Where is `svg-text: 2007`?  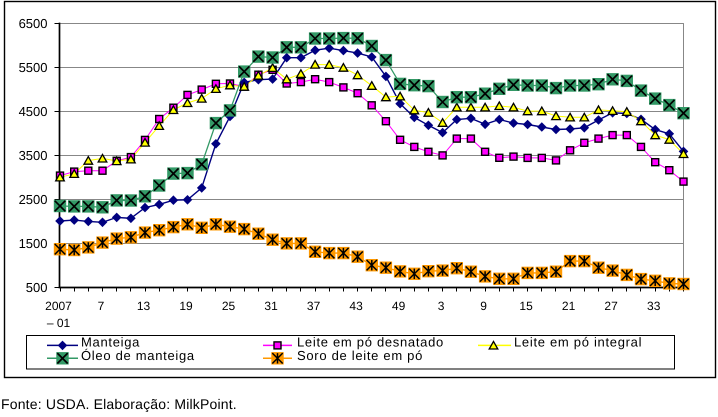 svg-text: 2007 is located at coordinates (58, 306).